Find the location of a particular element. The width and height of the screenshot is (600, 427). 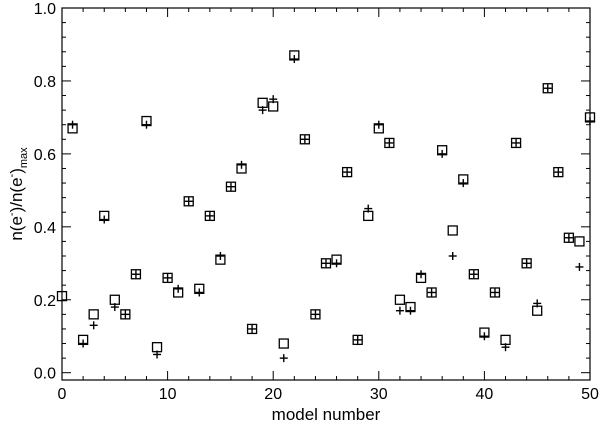

y-axis-title-sup2: - is located at coordinates (12, 175).